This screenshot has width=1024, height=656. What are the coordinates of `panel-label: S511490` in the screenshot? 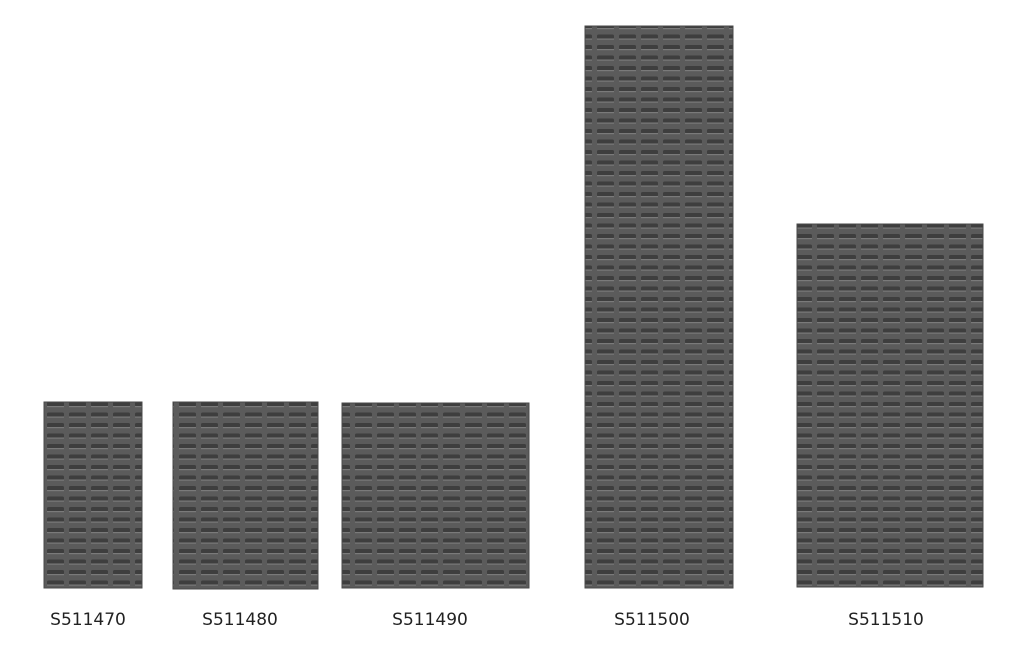 It's located at (430, 620).